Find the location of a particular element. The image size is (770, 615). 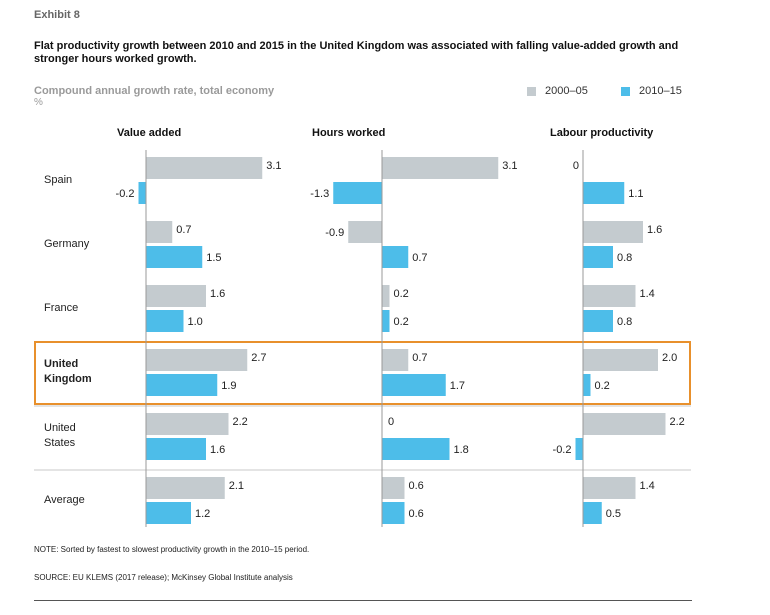

legend-label-2010-15: 2010–15 is located at coordinates (660, 91).